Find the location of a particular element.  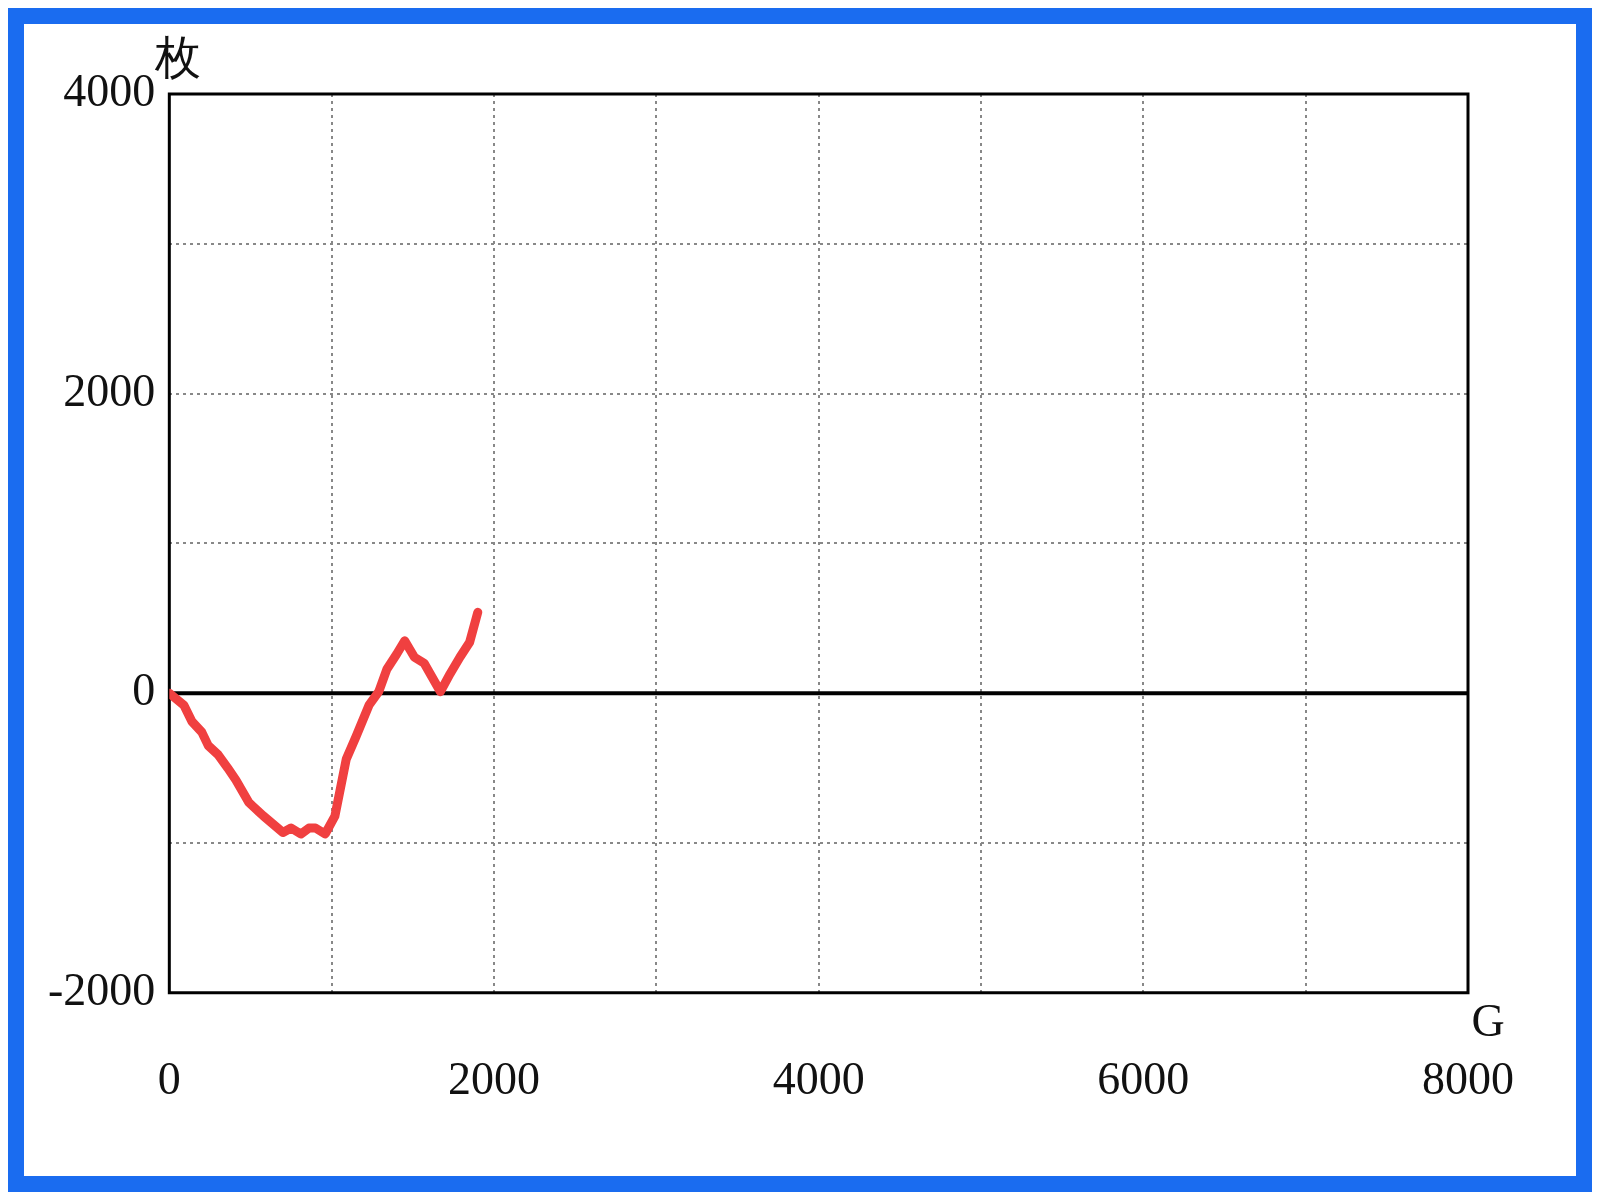

x-tick-label: 6000 is located at coordinates (1143, 1079).